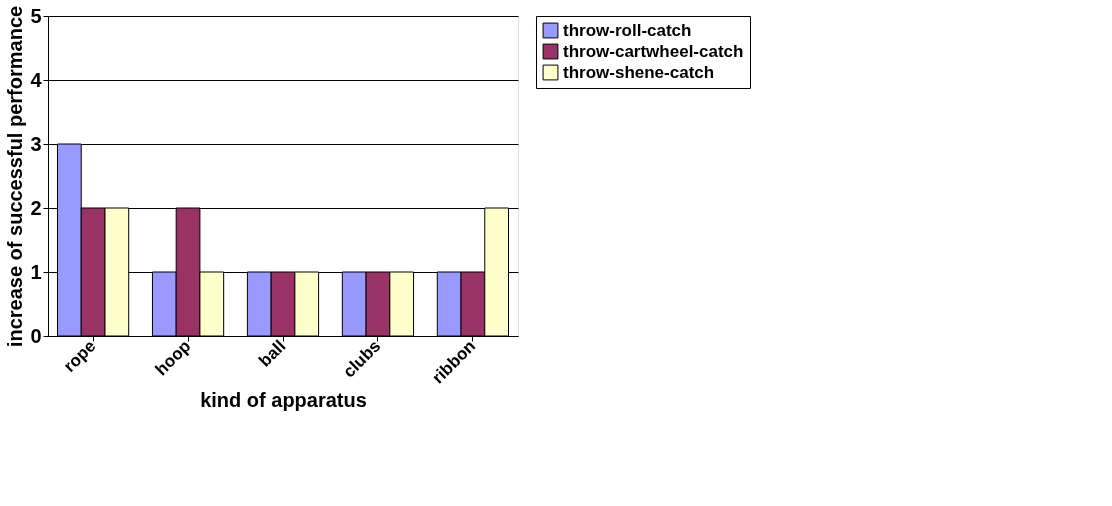  I want to click on legend-label: throw-shene-catch, so click(639, 72).